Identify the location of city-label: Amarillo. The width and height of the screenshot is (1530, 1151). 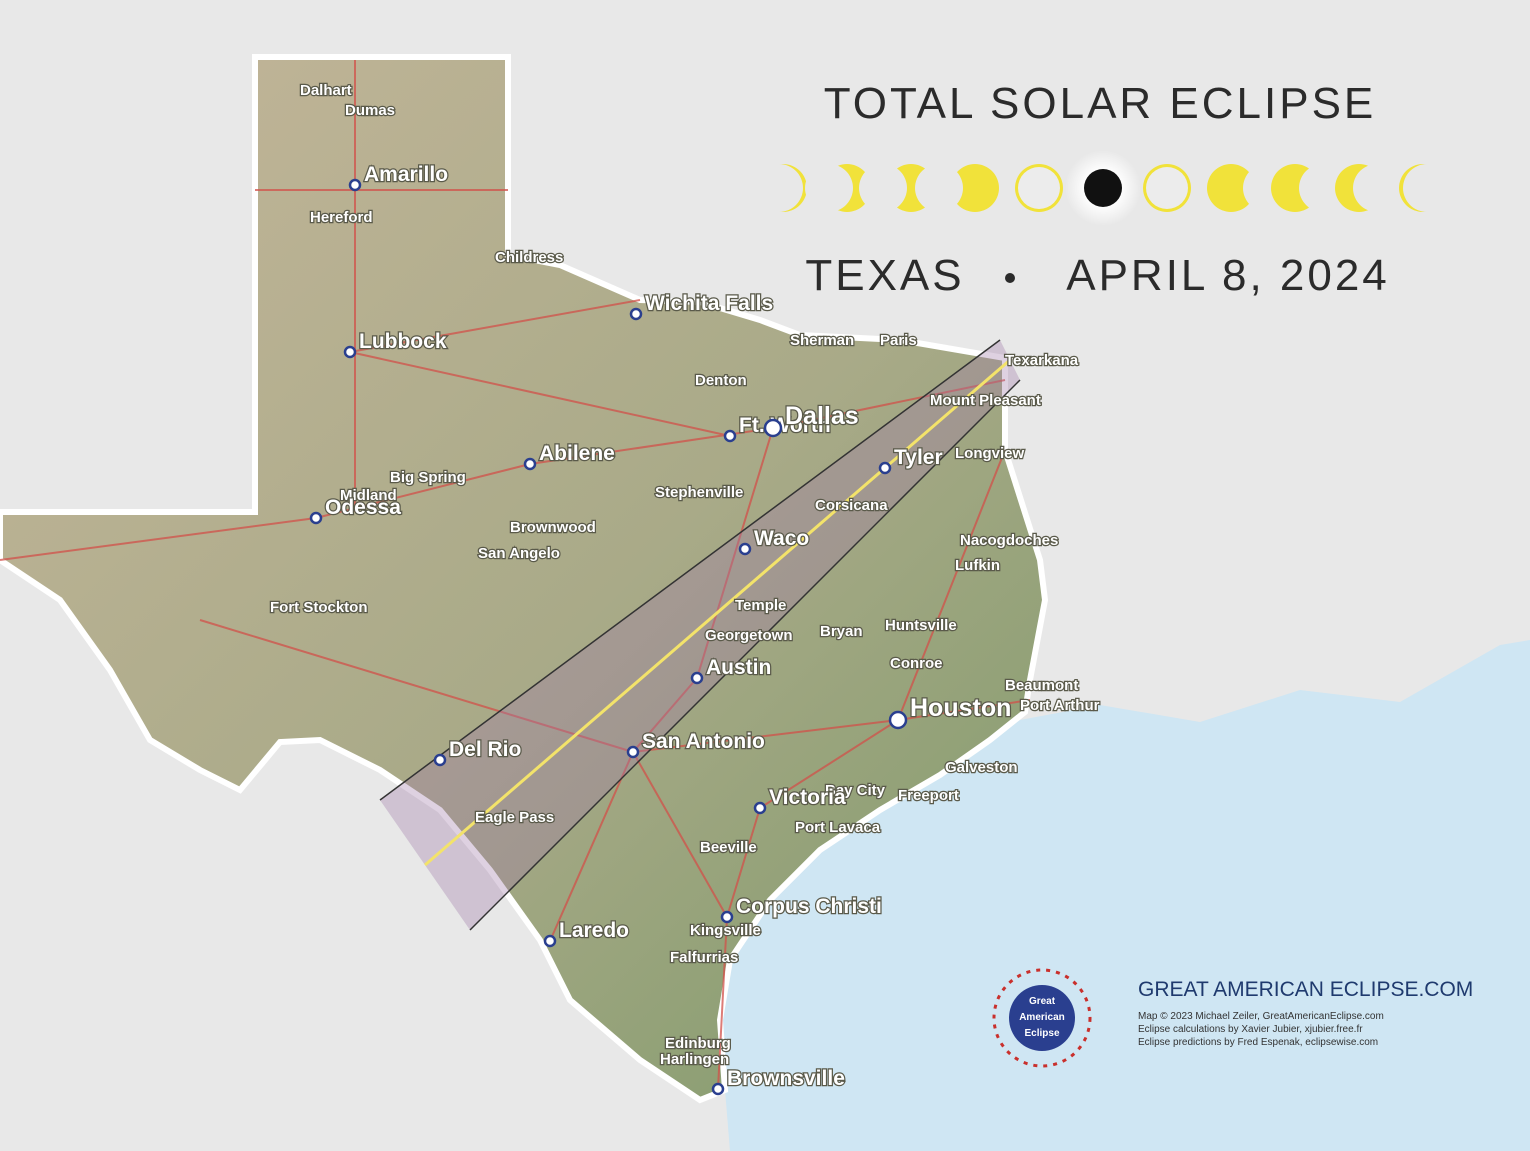
(406, 174).